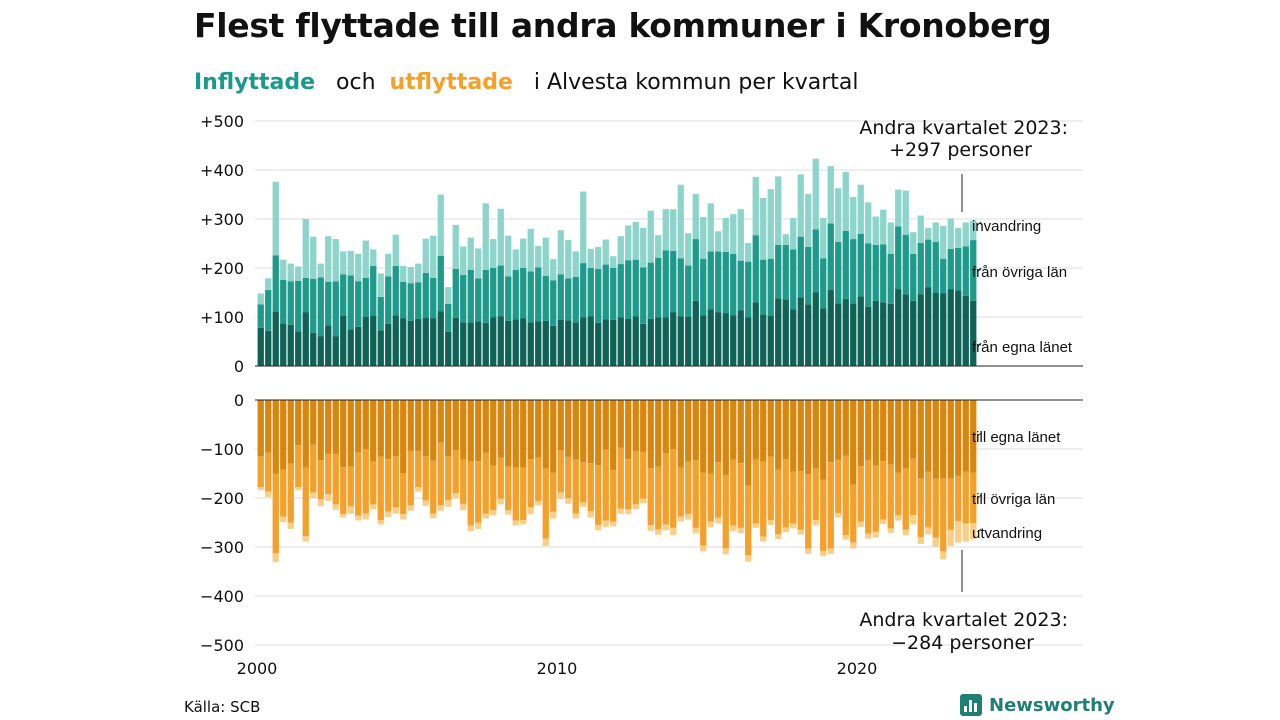 The width and height of the screenshot is (1280, 720). Describe the element at coordinates (963, 620) in the screenshot. I see `annotation-bottom-line1: Andra kvartalet 2023:` at that location.